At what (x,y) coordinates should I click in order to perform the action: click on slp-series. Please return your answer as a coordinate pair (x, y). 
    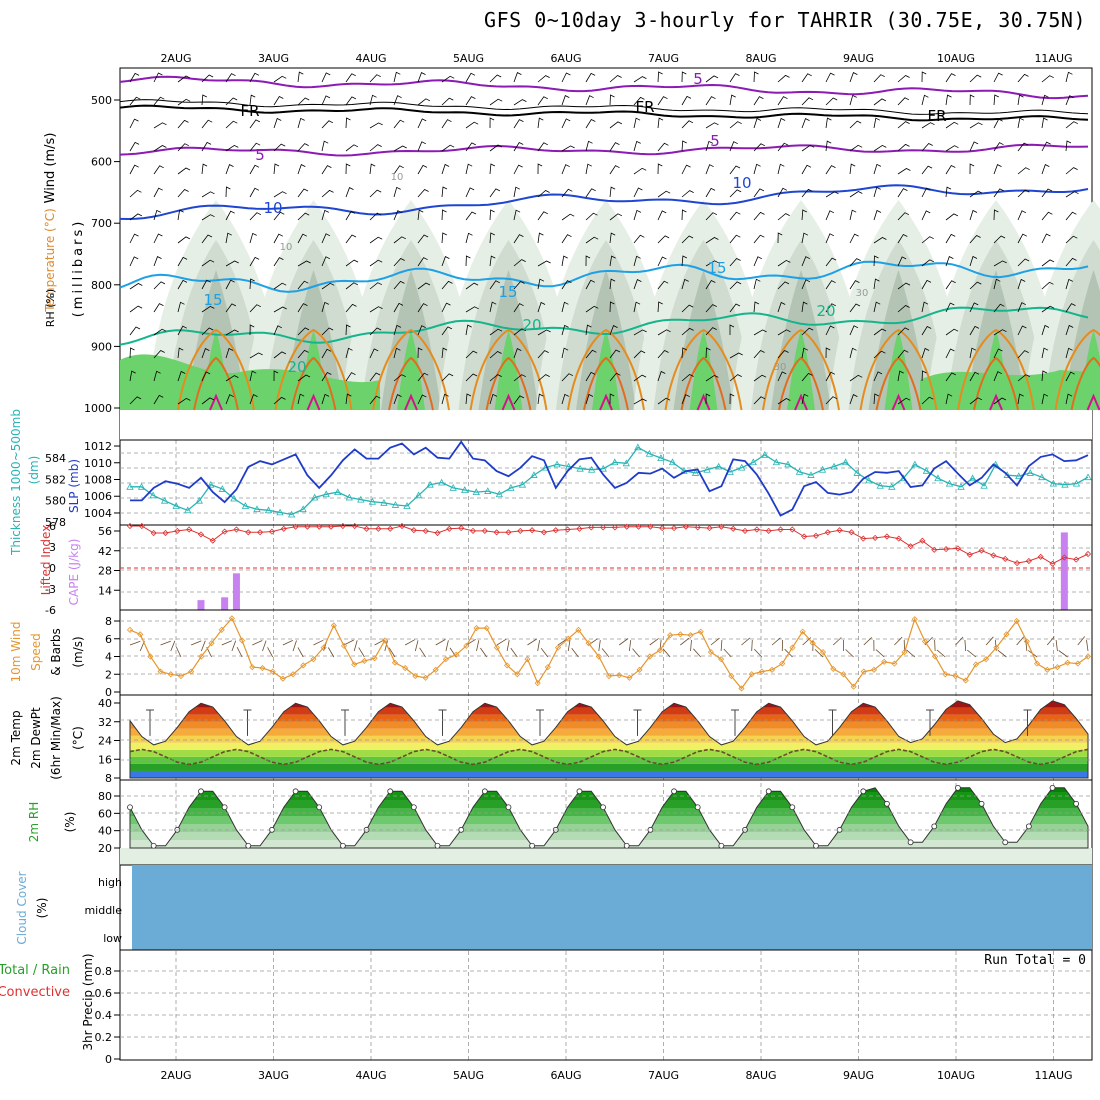
    Looking at the image, I should click on (609, 479).